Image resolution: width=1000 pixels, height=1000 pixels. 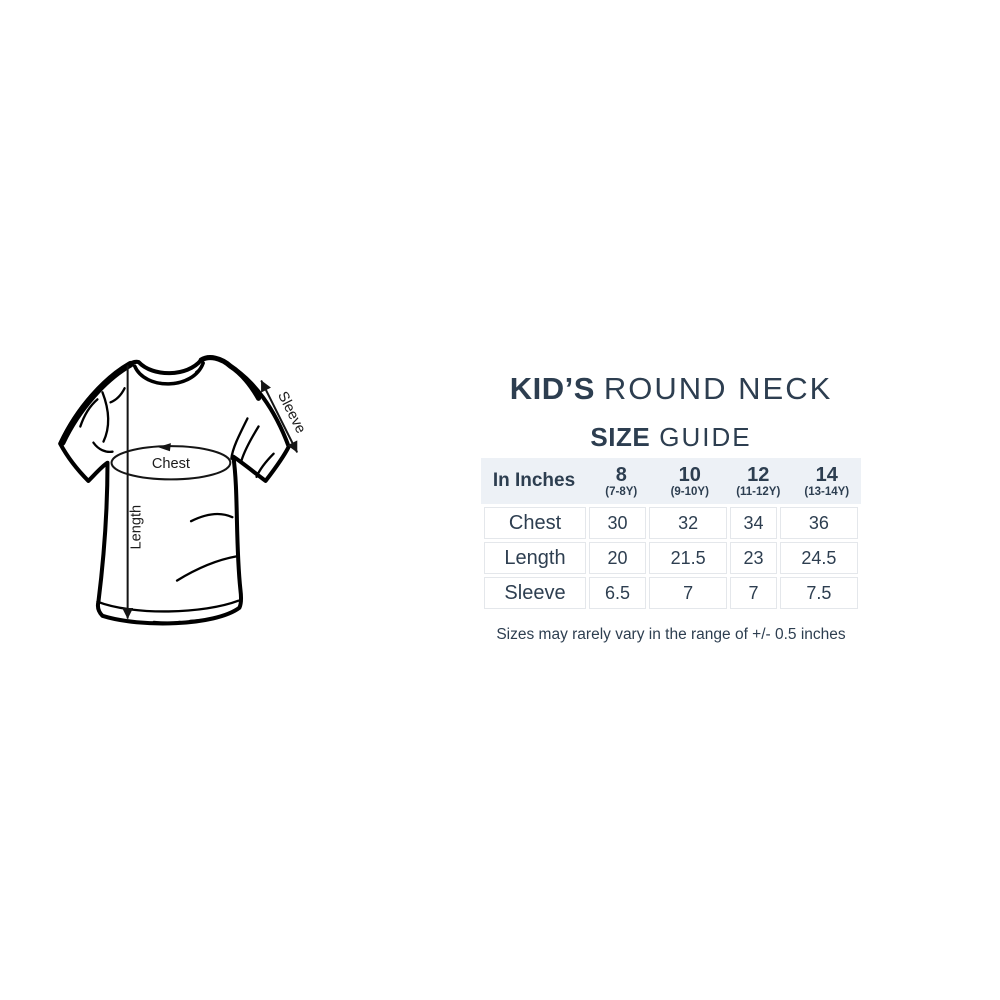 What do you see at coordinates (618, 558) in the screenshot?
I see `value-cell: 20` at bounding box center [618, 558].